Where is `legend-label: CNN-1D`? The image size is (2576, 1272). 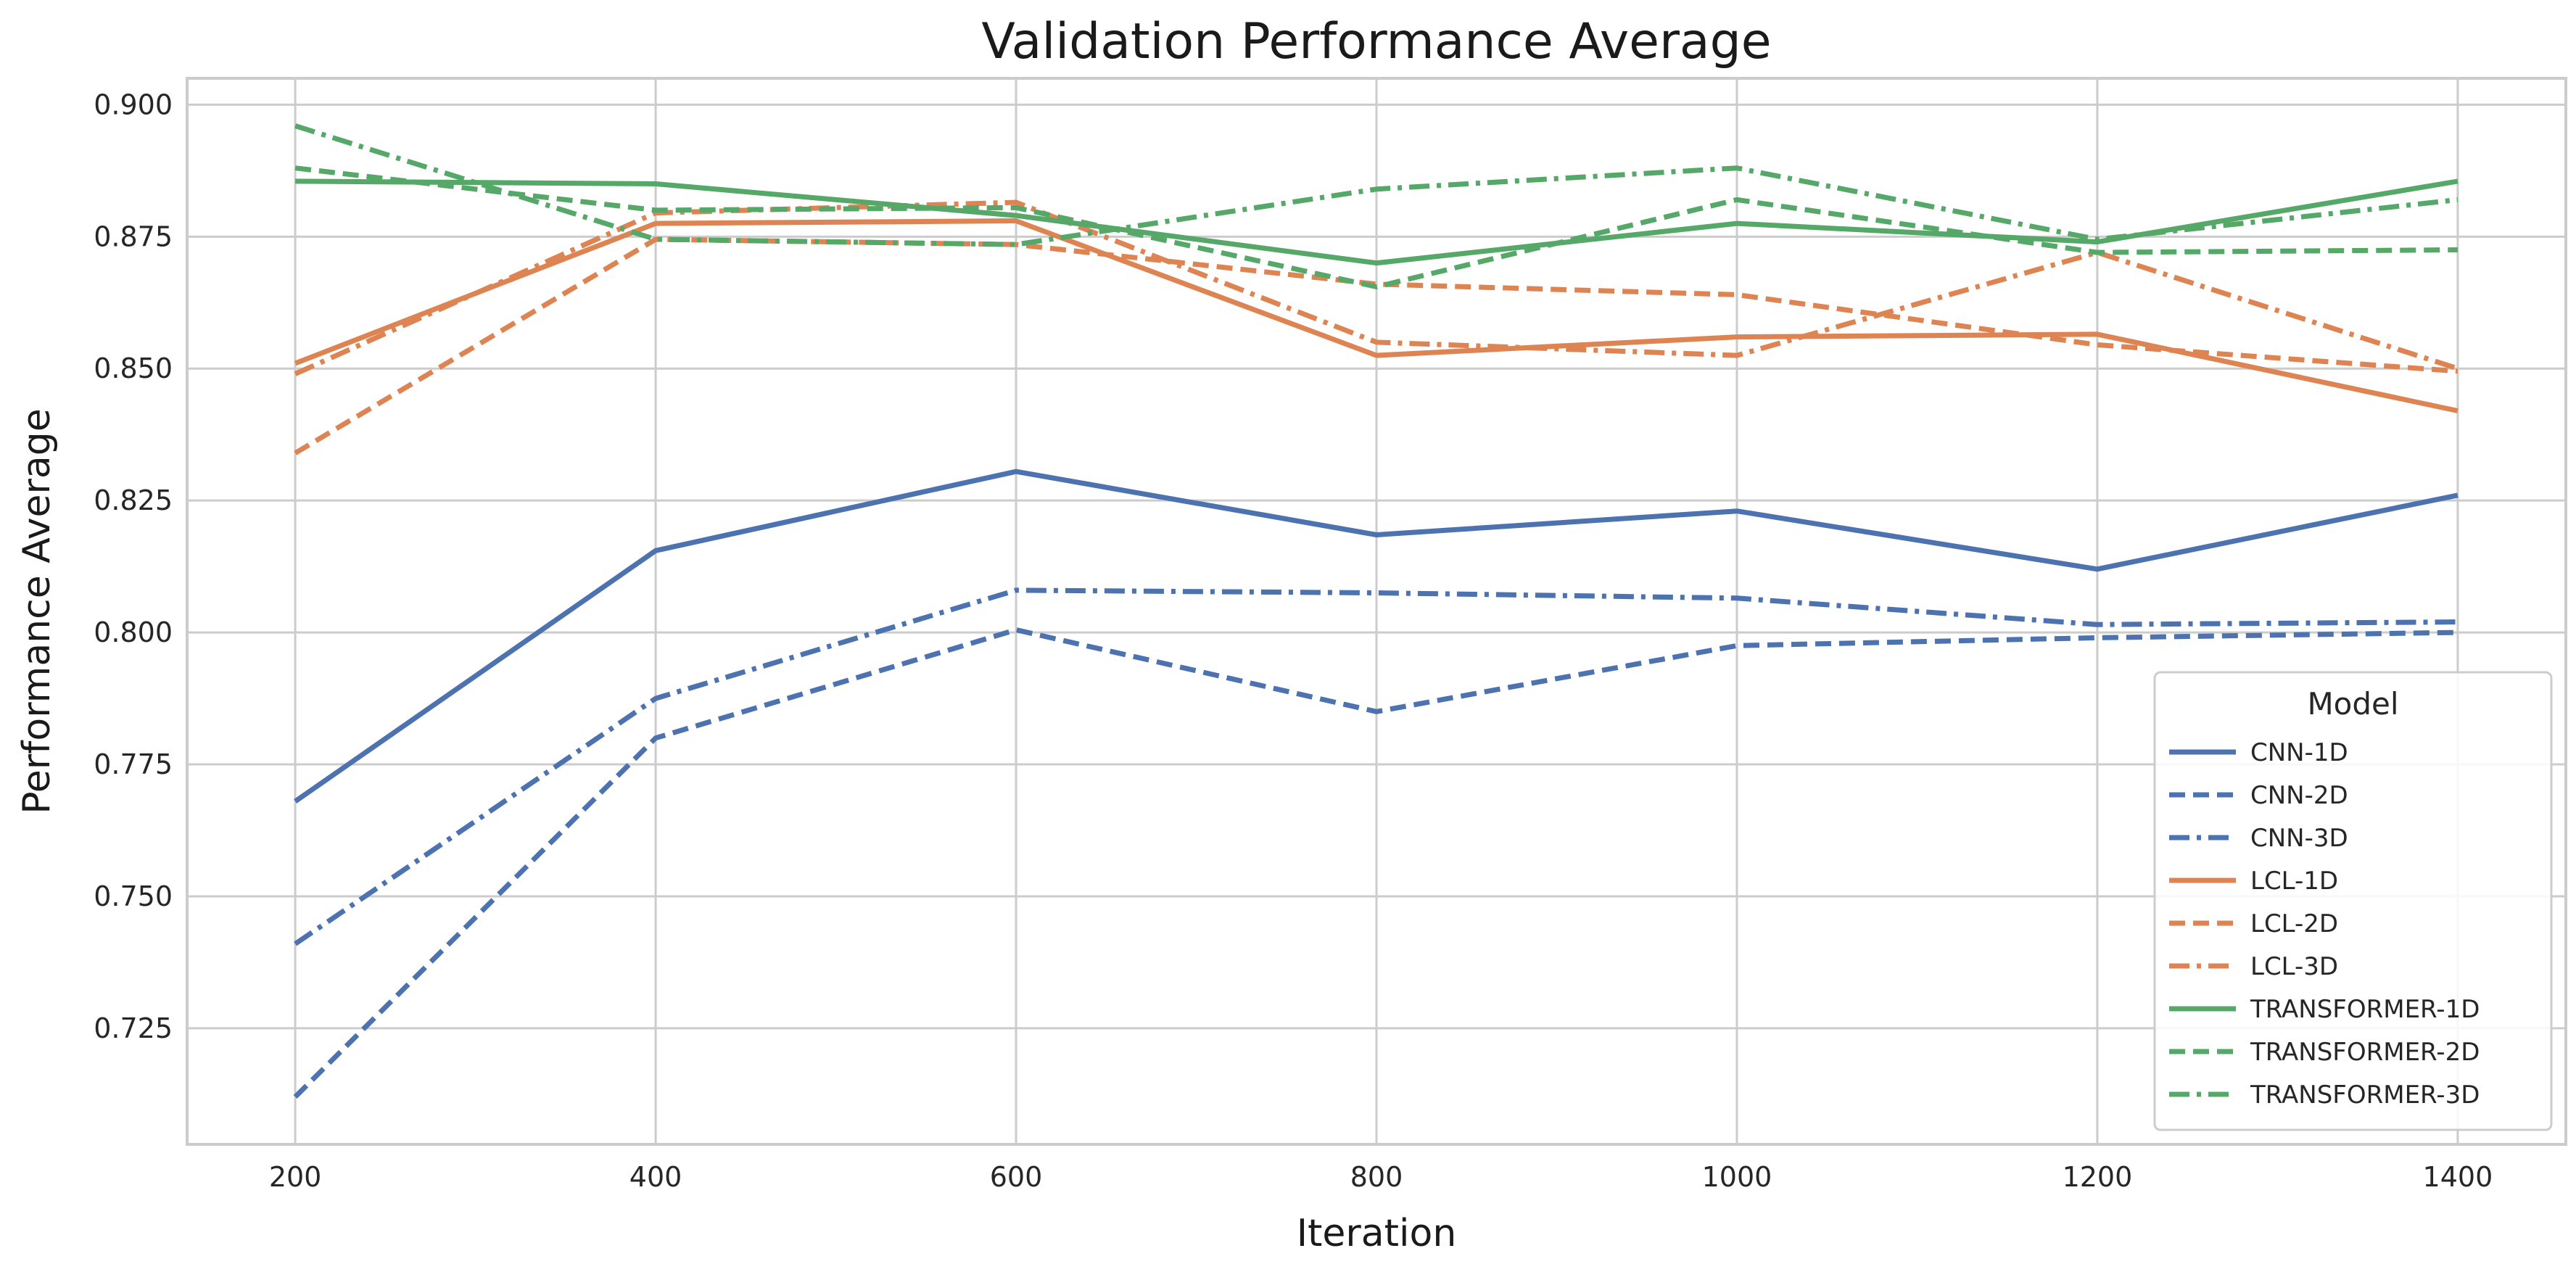 legend-label: CNN-1D is located at coordinates (2299, 752).